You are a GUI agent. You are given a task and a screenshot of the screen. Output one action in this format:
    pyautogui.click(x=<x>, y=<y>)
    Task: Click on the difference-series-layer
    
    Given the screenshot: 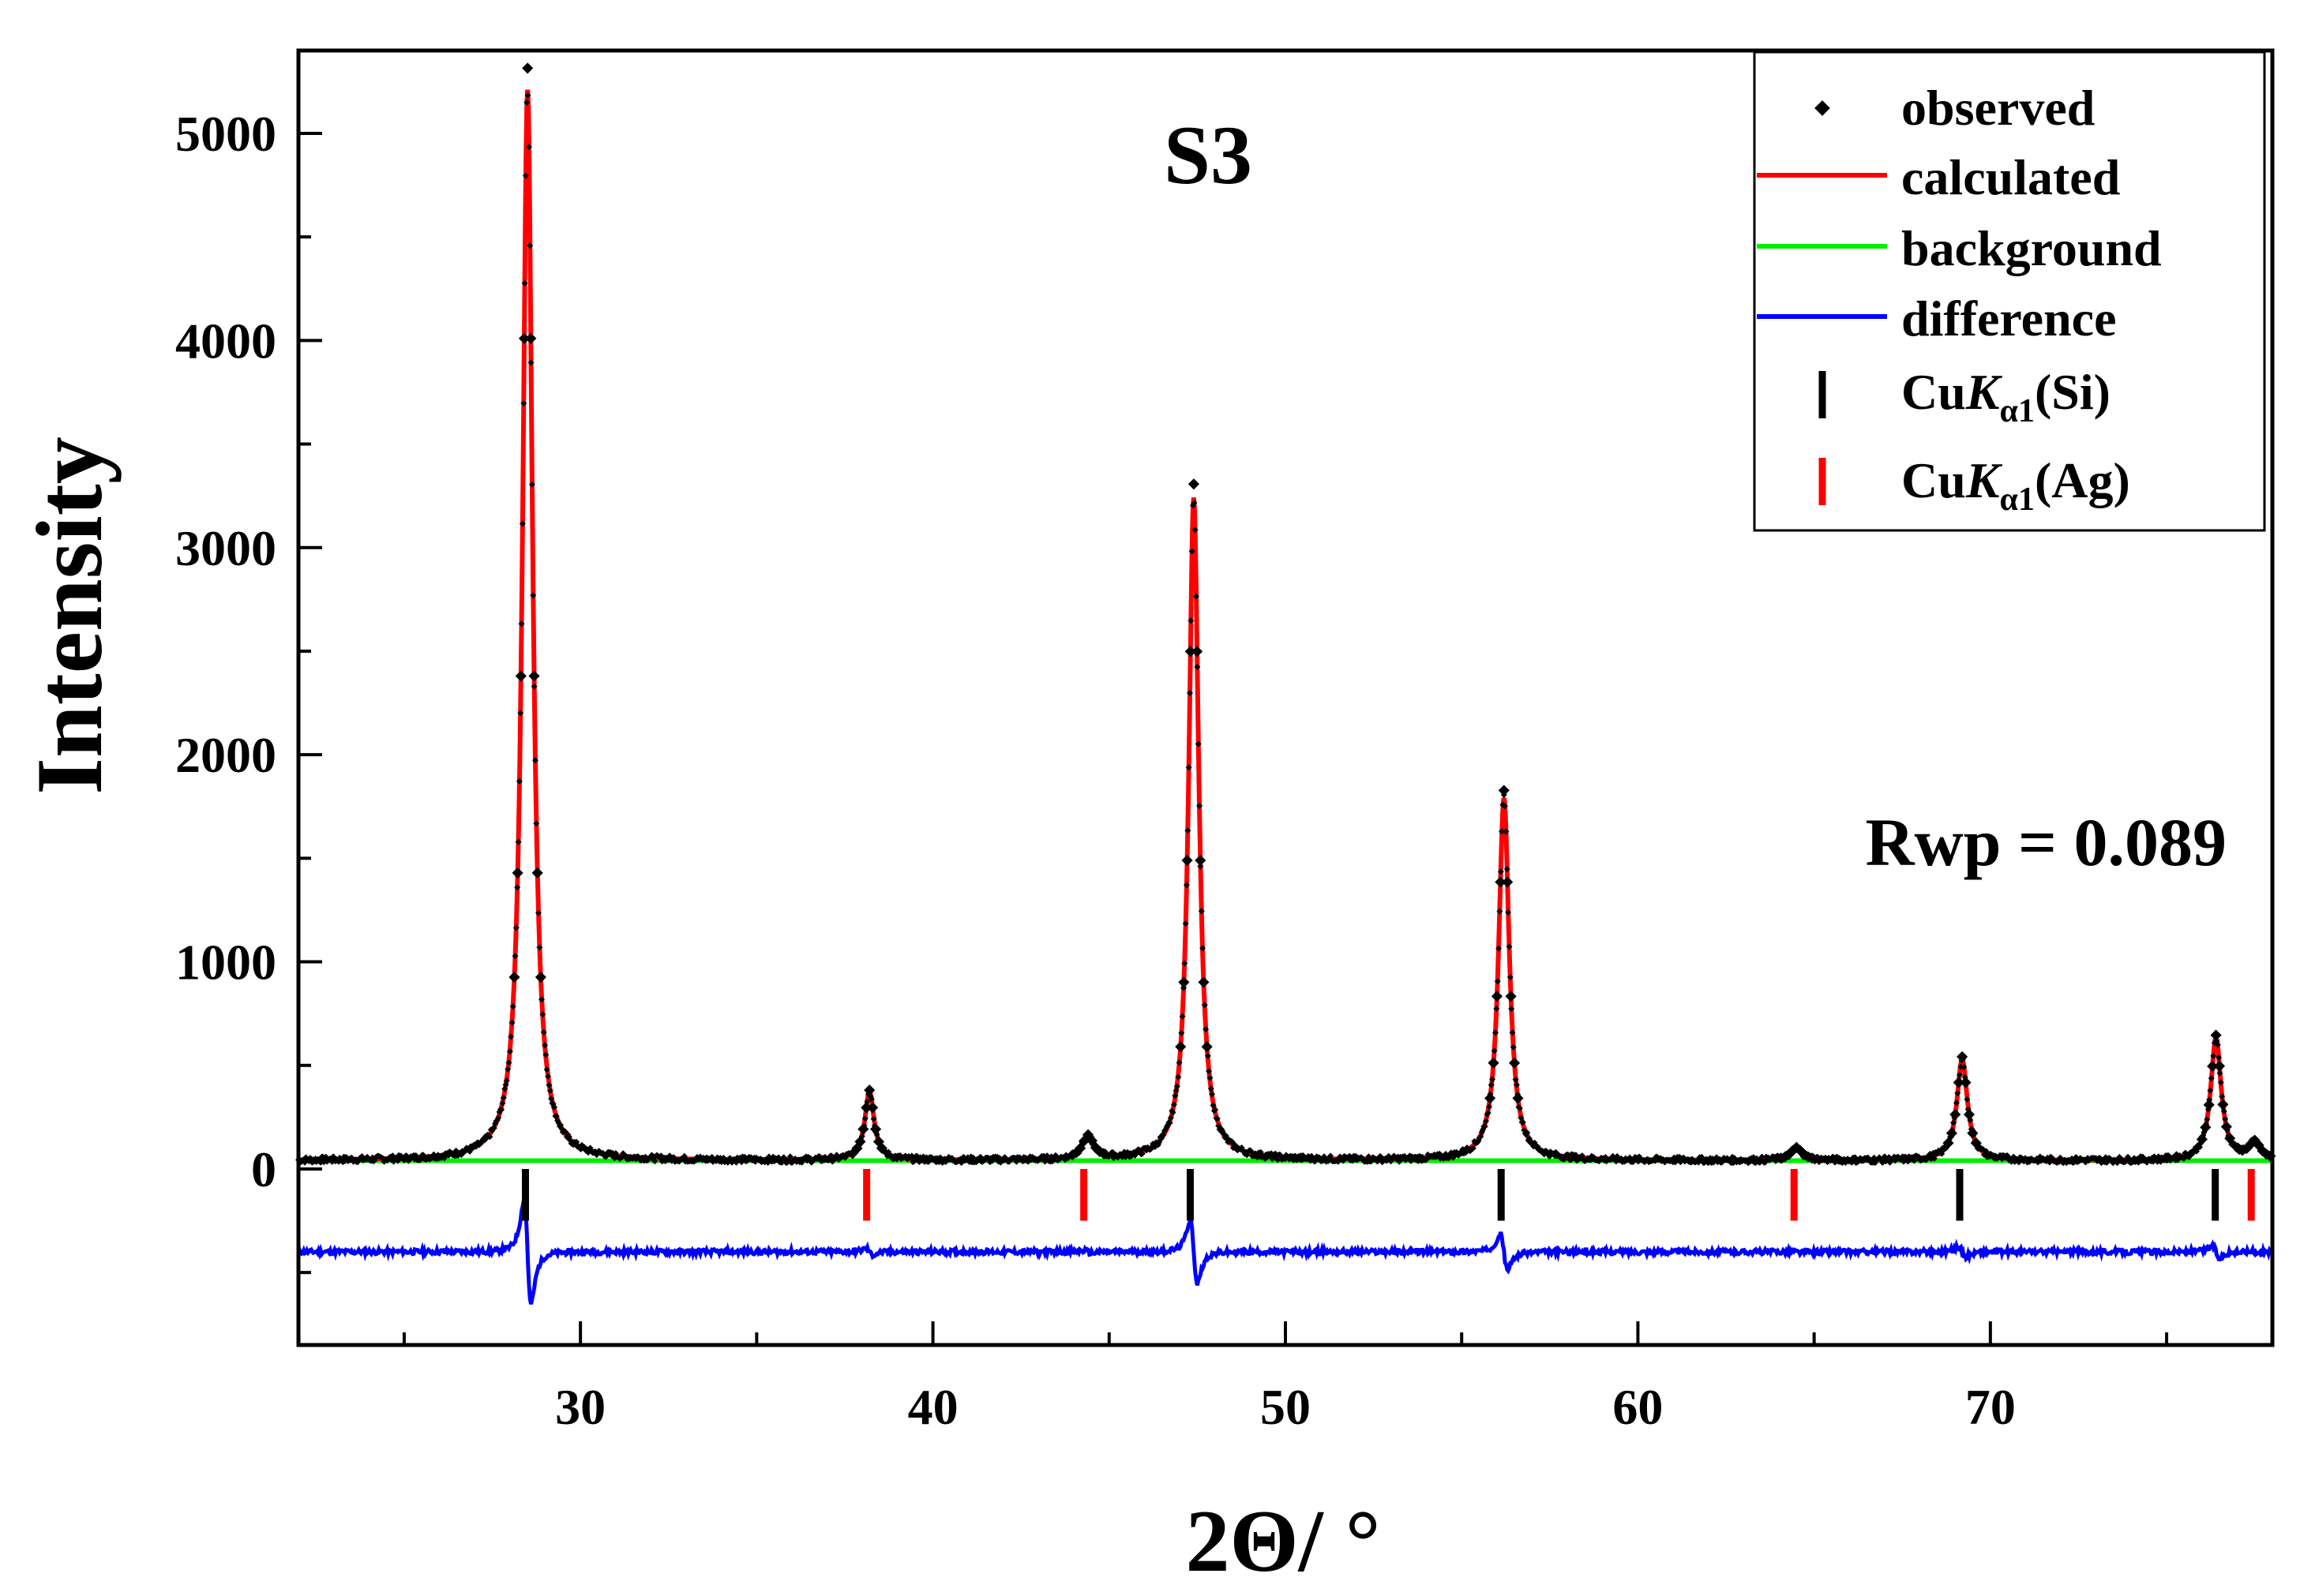 What is the action you would take?
    pyautogui.click(x=1285, y=1251)
    